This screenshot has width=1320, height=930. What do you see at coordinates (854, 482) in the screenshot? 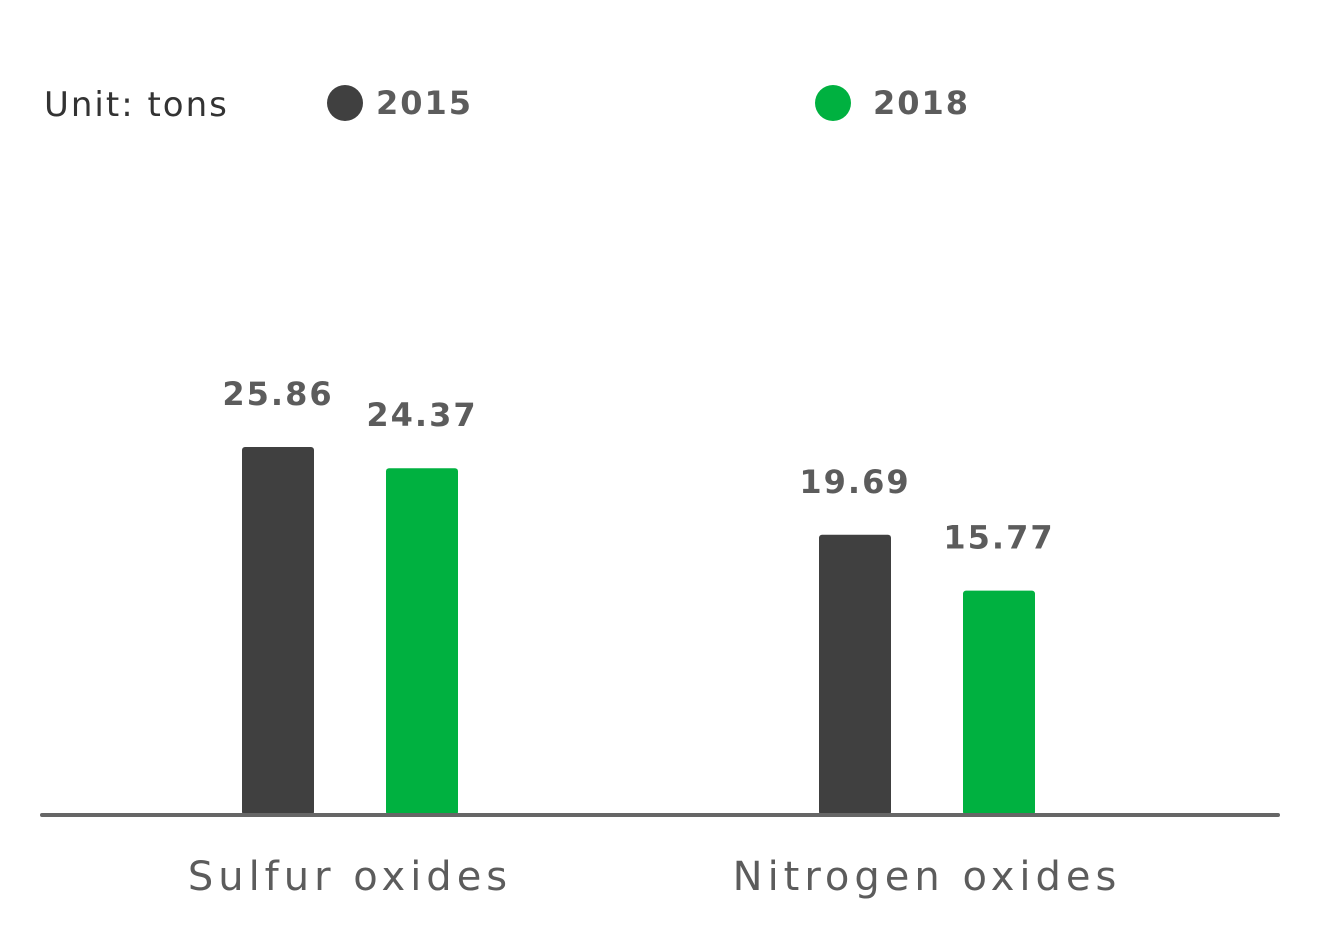
I see `value-label-nitrogen-oxides-2015: 19.69` at bounding box center [854, 482].